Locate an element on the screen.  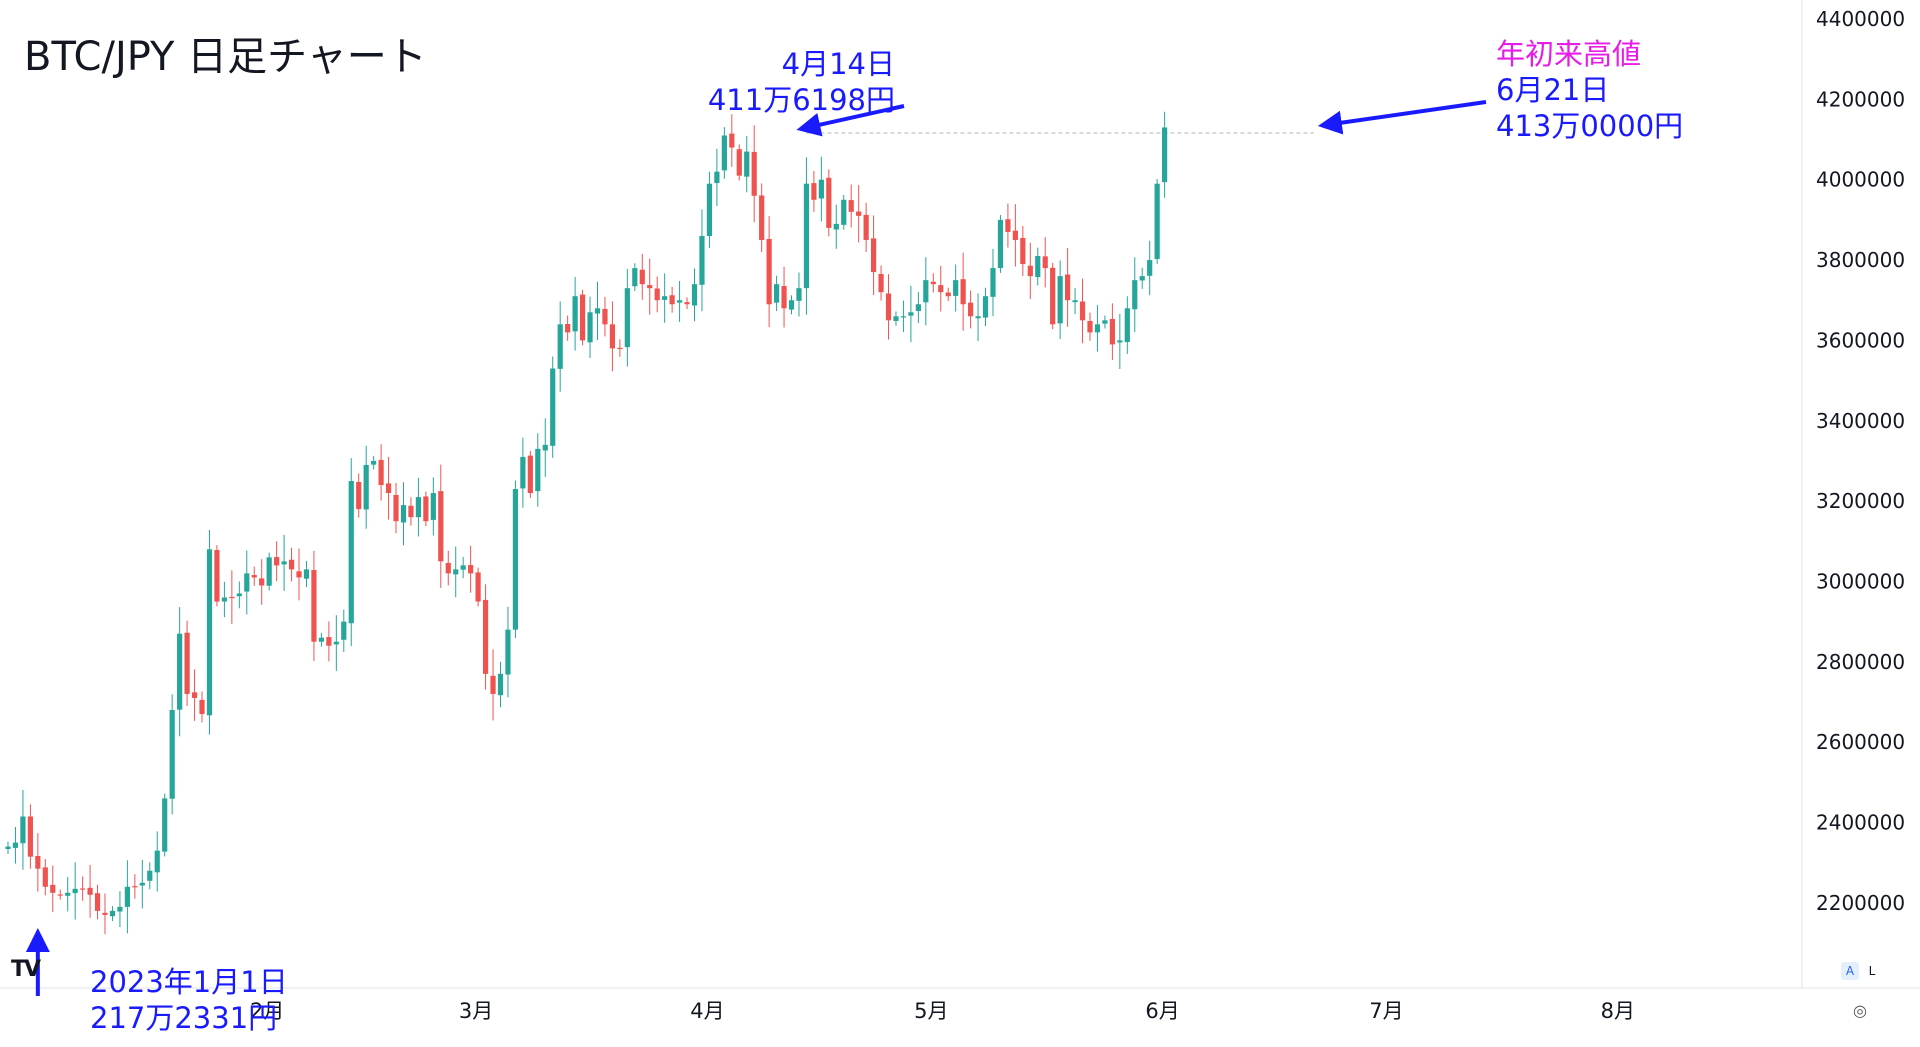
ytd-high-arrow is located at coordinates (1402, 117).